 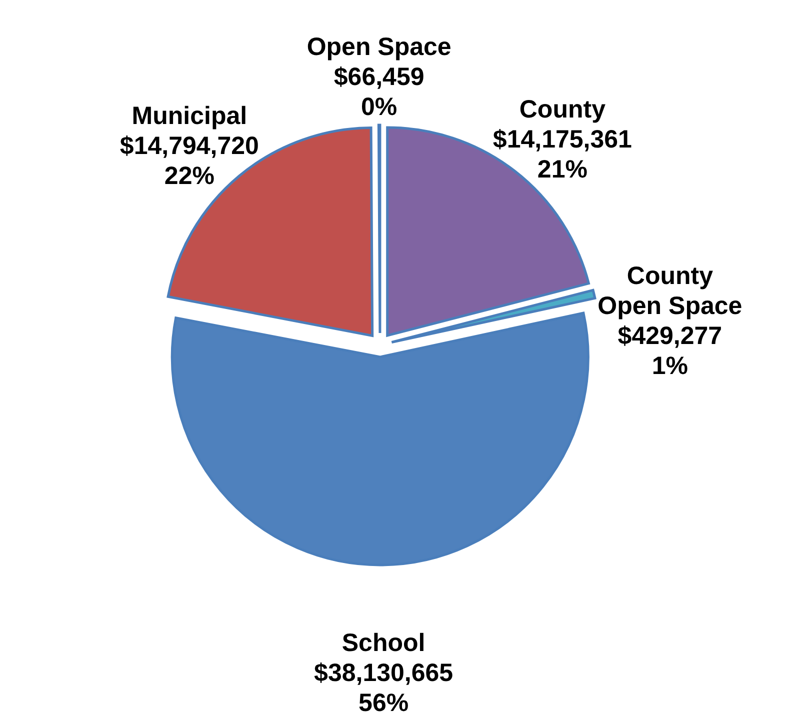 What do you see at coordinates (379, 47) in the screenshot?
I see `slice-label: Open Space` at bounding box center [379, 47].